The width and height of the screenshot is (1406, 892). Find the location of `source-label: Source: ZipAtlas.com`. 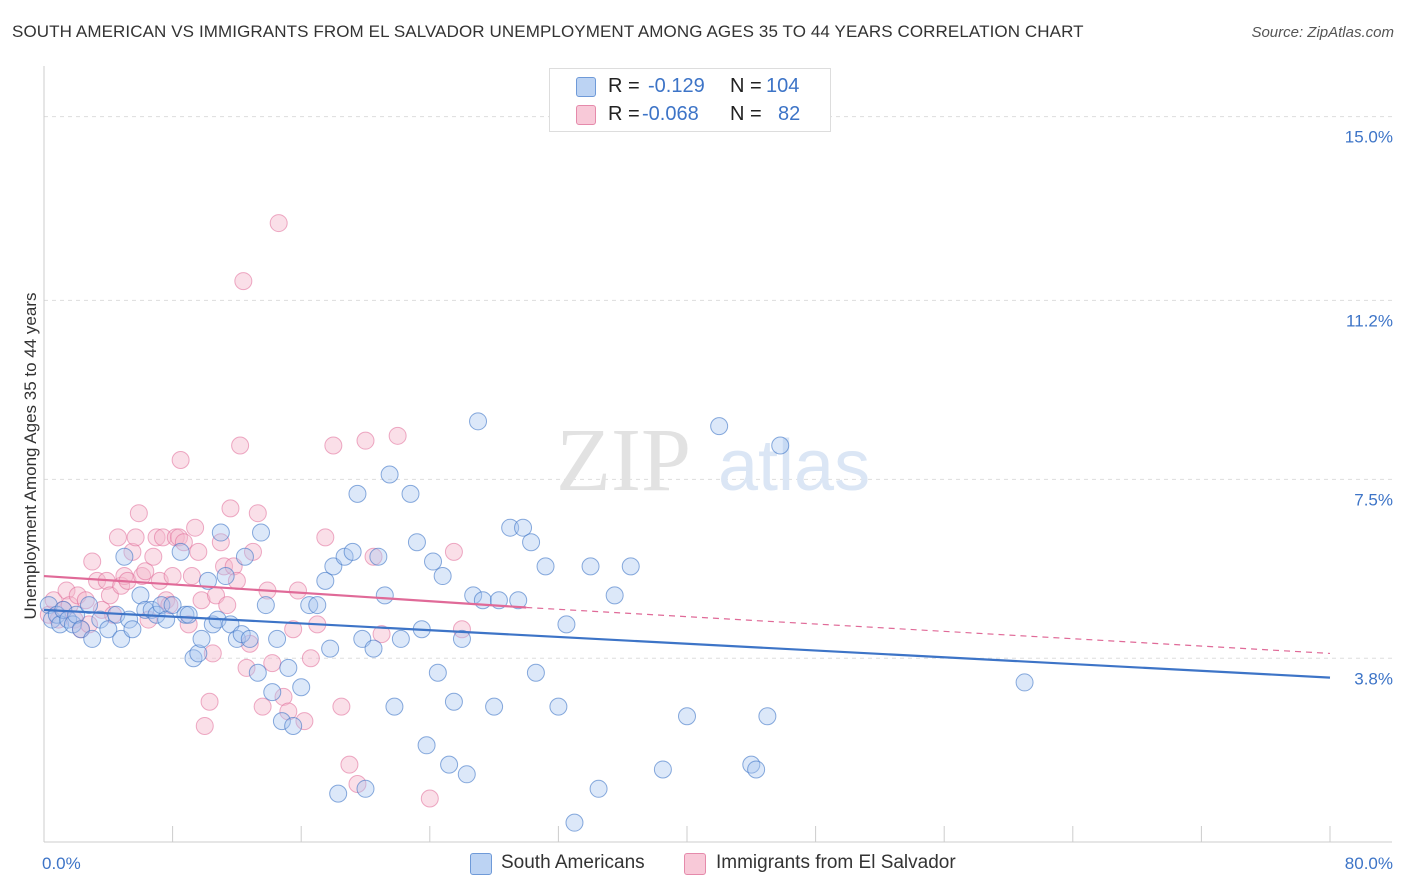

source-label: Source: ZipAtlas.com is located at coordinates (1322, 32).